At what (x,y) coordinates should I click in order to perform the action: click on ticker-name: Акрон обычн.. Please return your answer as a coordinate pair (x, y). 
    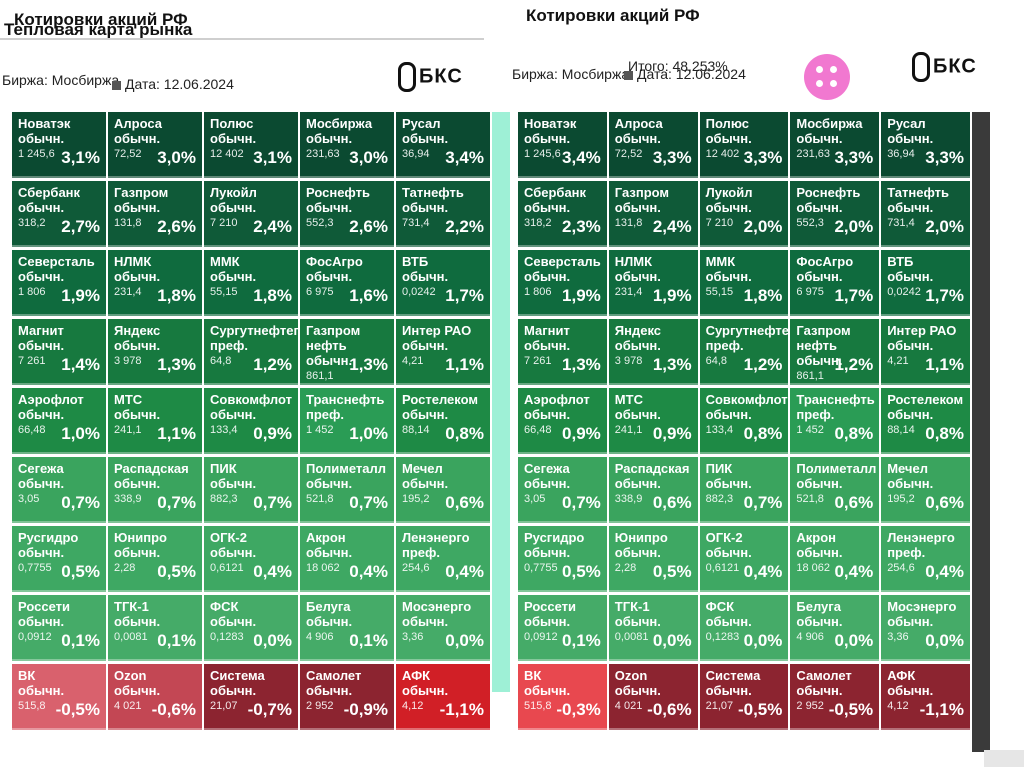
    Looking at the image, I should click on (819, 545).